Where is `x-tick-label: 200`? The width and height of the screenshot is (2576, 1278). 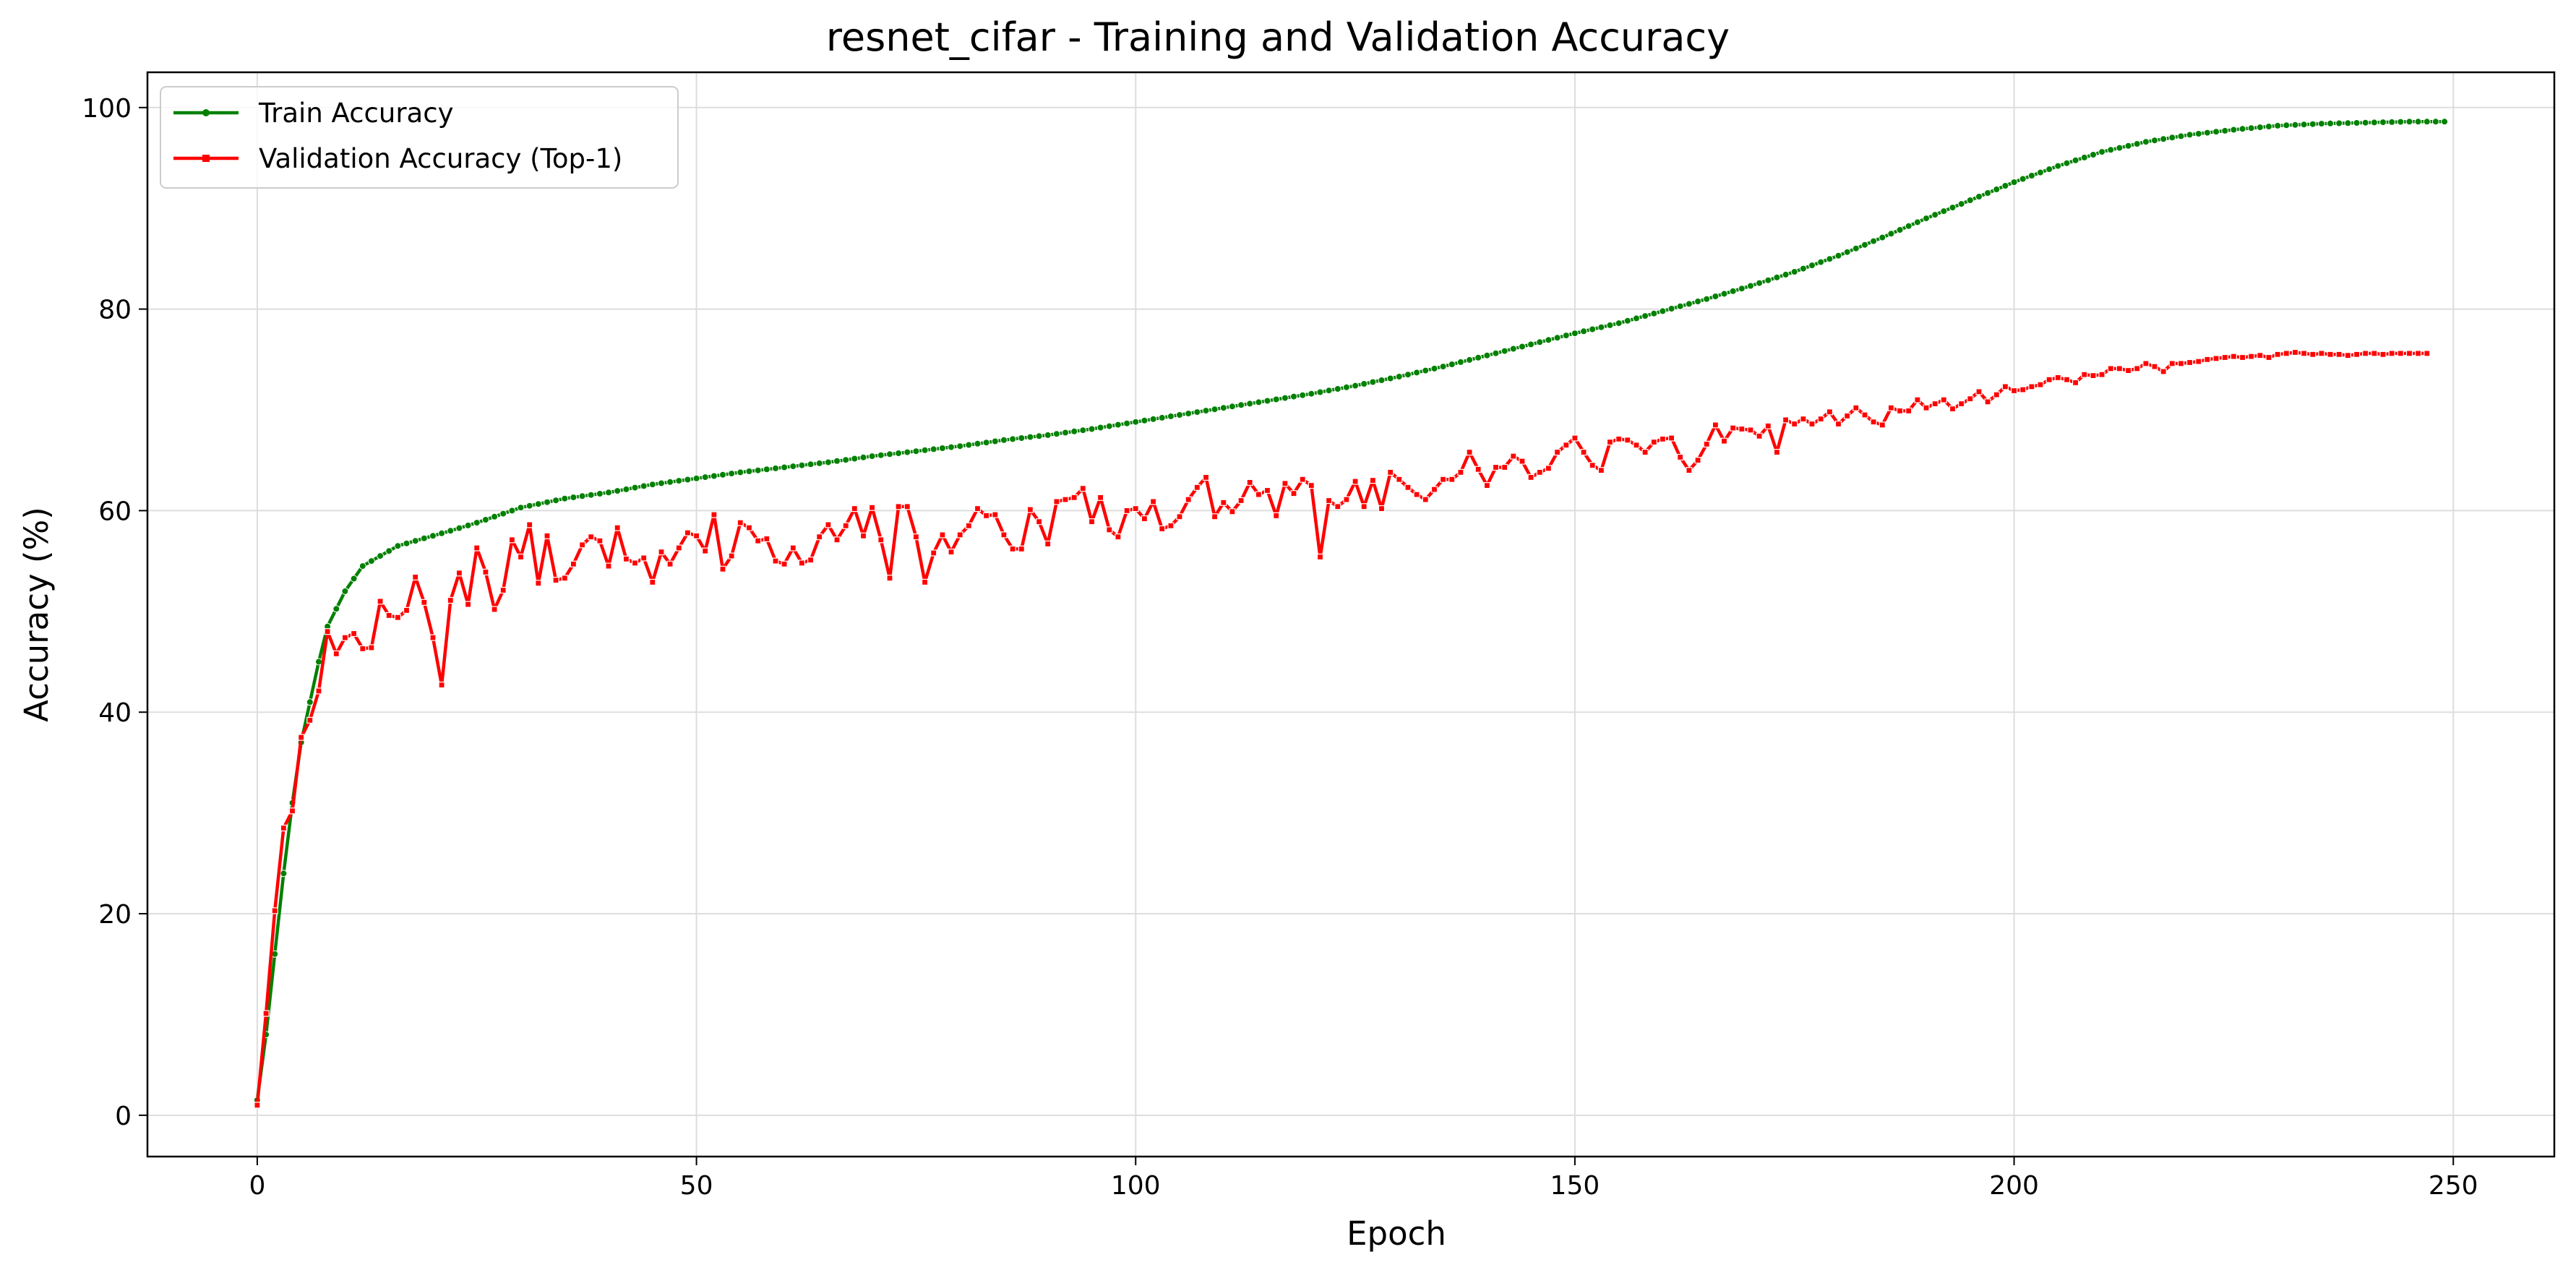
x-tick-label: 200 is located at coordinates (2014, 1186).